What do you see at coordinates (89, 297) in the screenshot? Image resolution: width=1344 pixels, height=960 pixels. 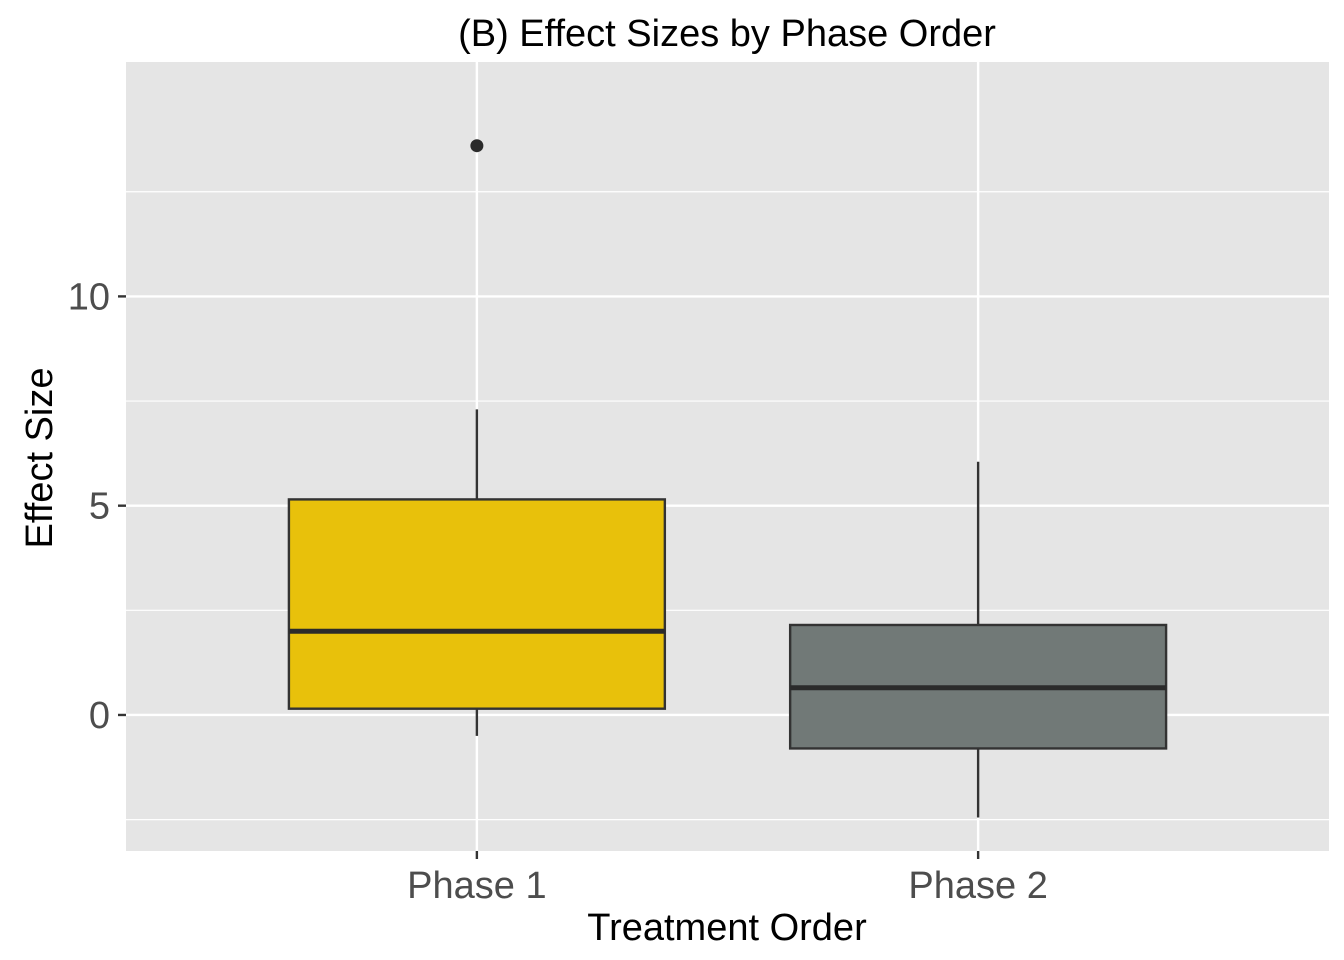 I see `y-tick-label: 10` at bounding box center [89, 297].